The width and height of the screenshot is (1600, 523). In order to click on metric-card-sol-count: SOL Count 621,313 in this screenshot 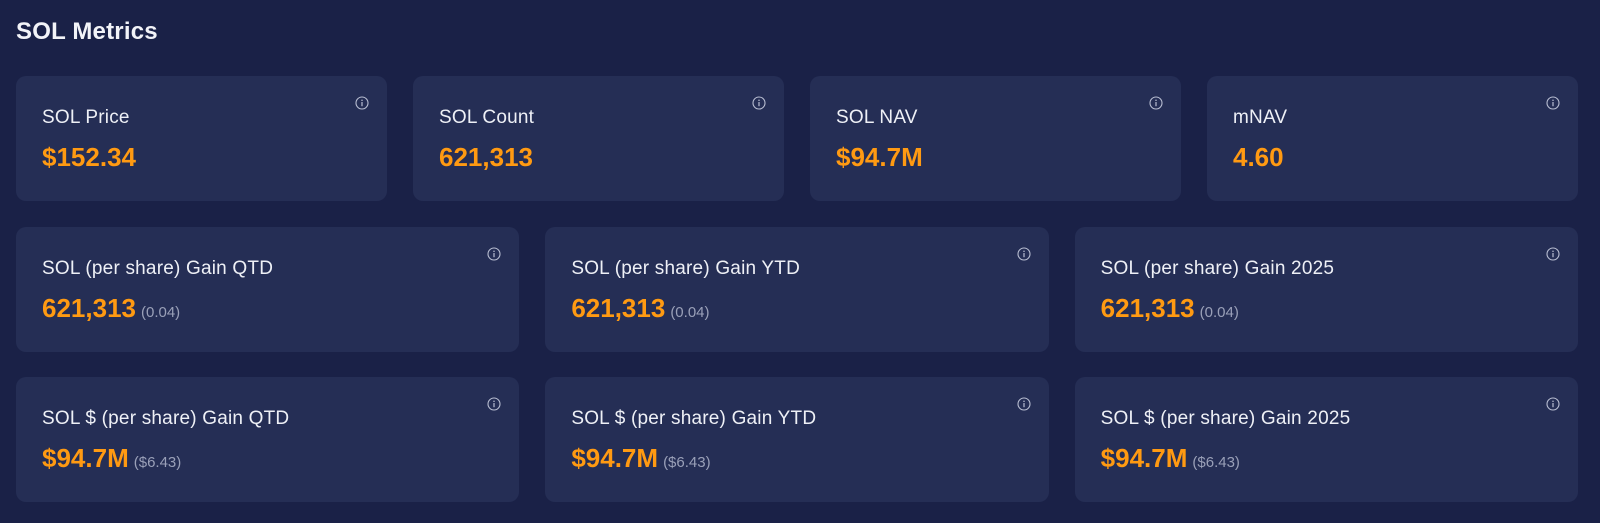, I will do `click(598, 138)`.